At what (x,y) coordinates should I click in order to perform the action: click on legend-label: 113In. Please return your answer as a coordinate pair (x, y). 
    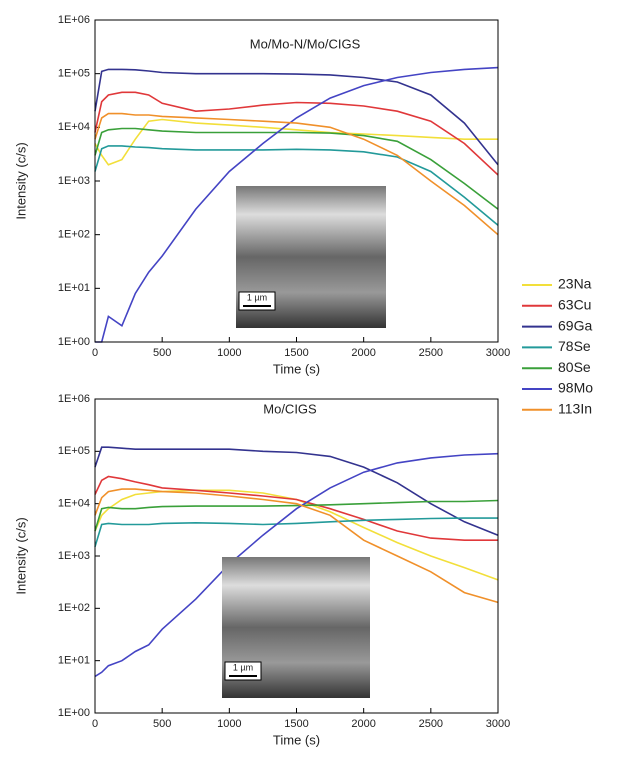
    Looking at the image, I should click on (575, 409).